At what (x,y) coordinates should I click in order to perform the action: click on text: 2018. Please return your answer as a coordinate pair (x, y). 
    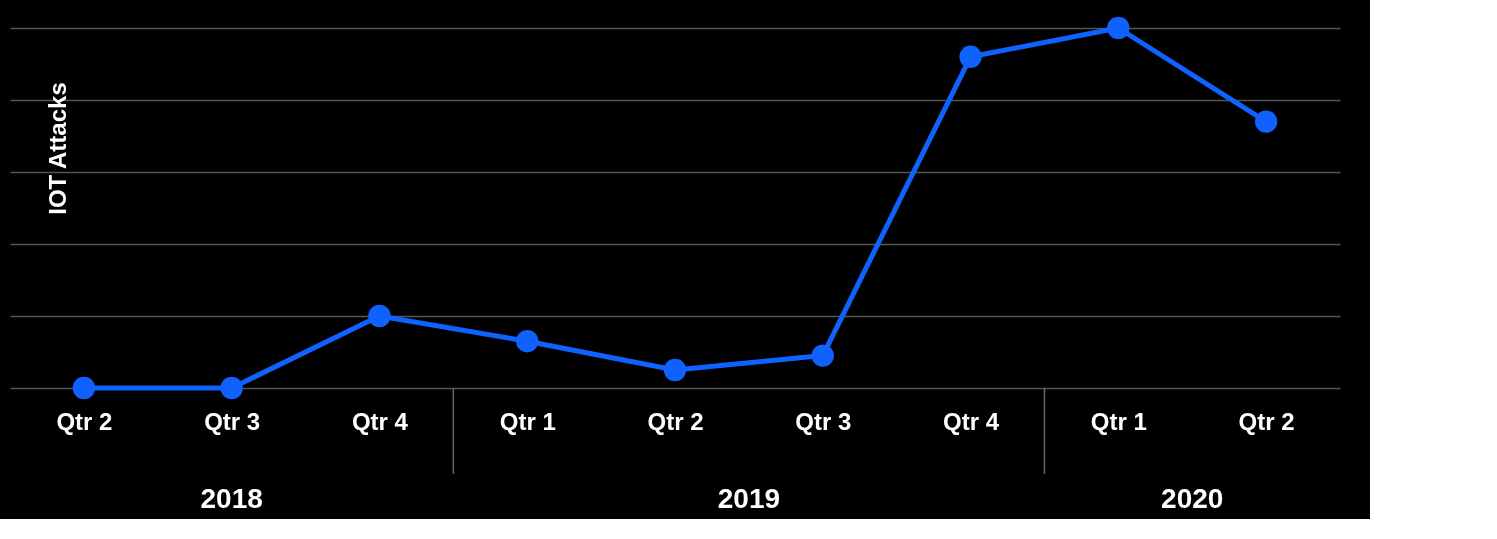
    Looking at the image, I should click on (231, 498).